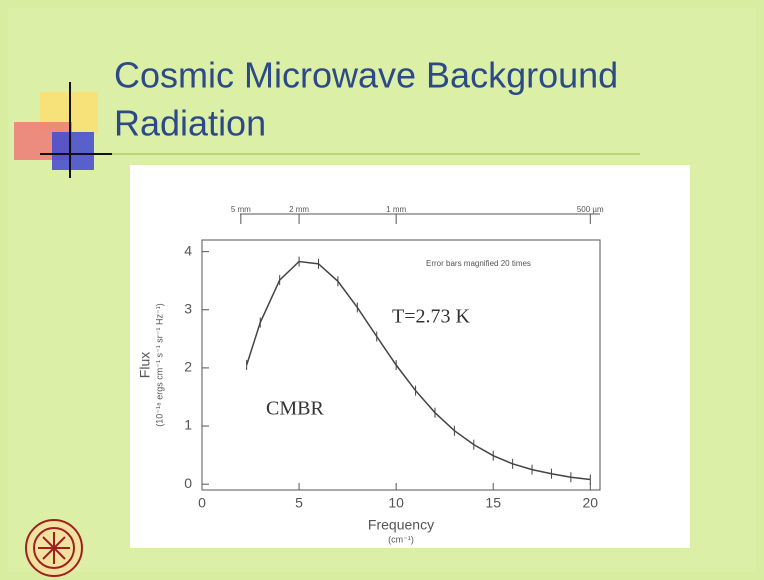 Image resolution: width=764 pixels, height=580 pixels. I want to click on logo, so click(54, 548).